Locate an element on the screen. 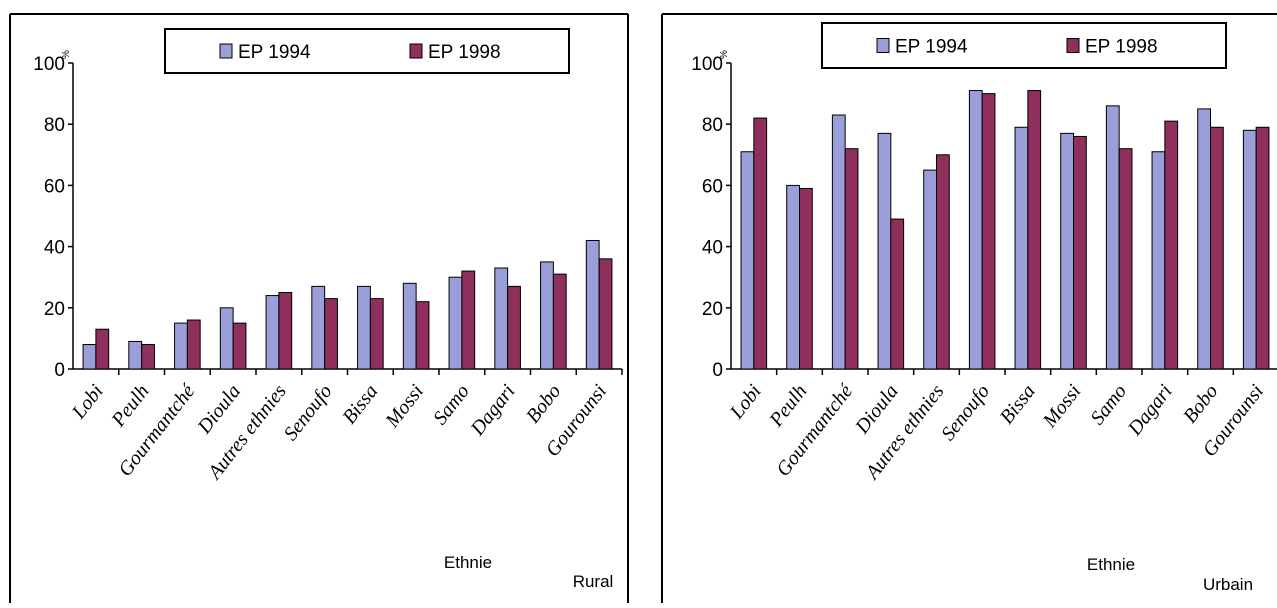  panel-label: Urbain is located at coordinates (1228, 584).